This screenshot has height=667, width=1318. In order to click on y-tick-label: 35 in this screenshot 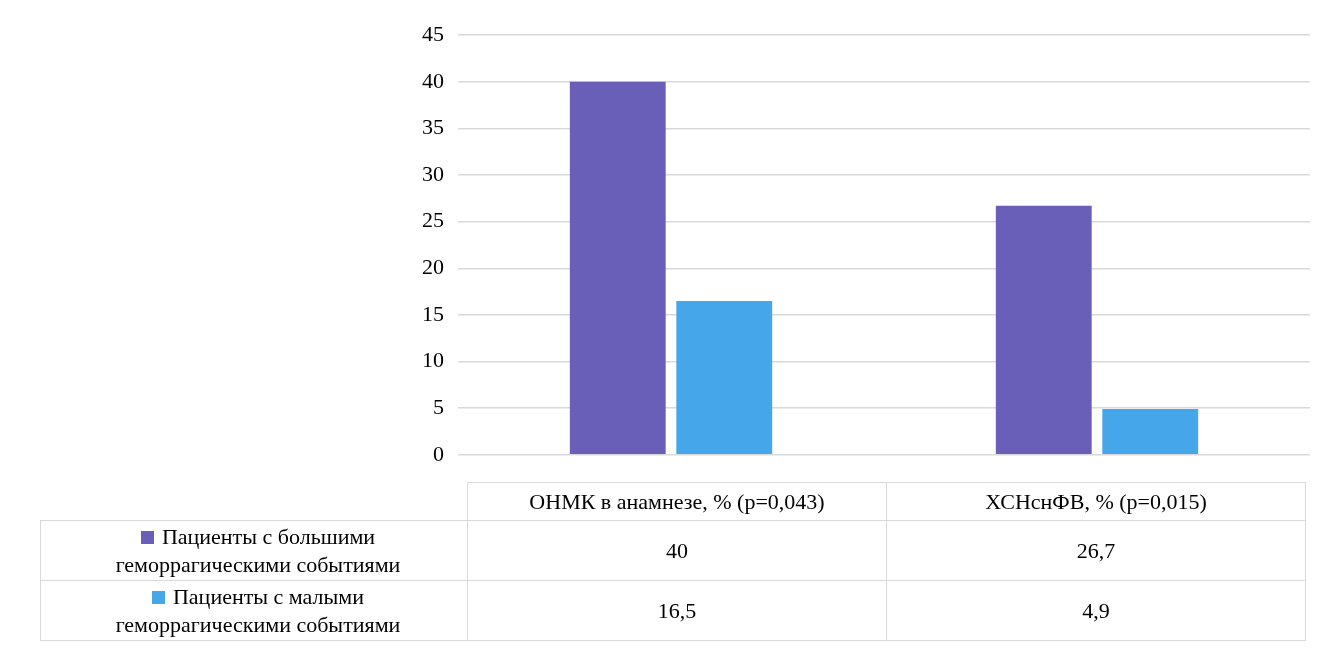, I will do `click(433, 127)`.